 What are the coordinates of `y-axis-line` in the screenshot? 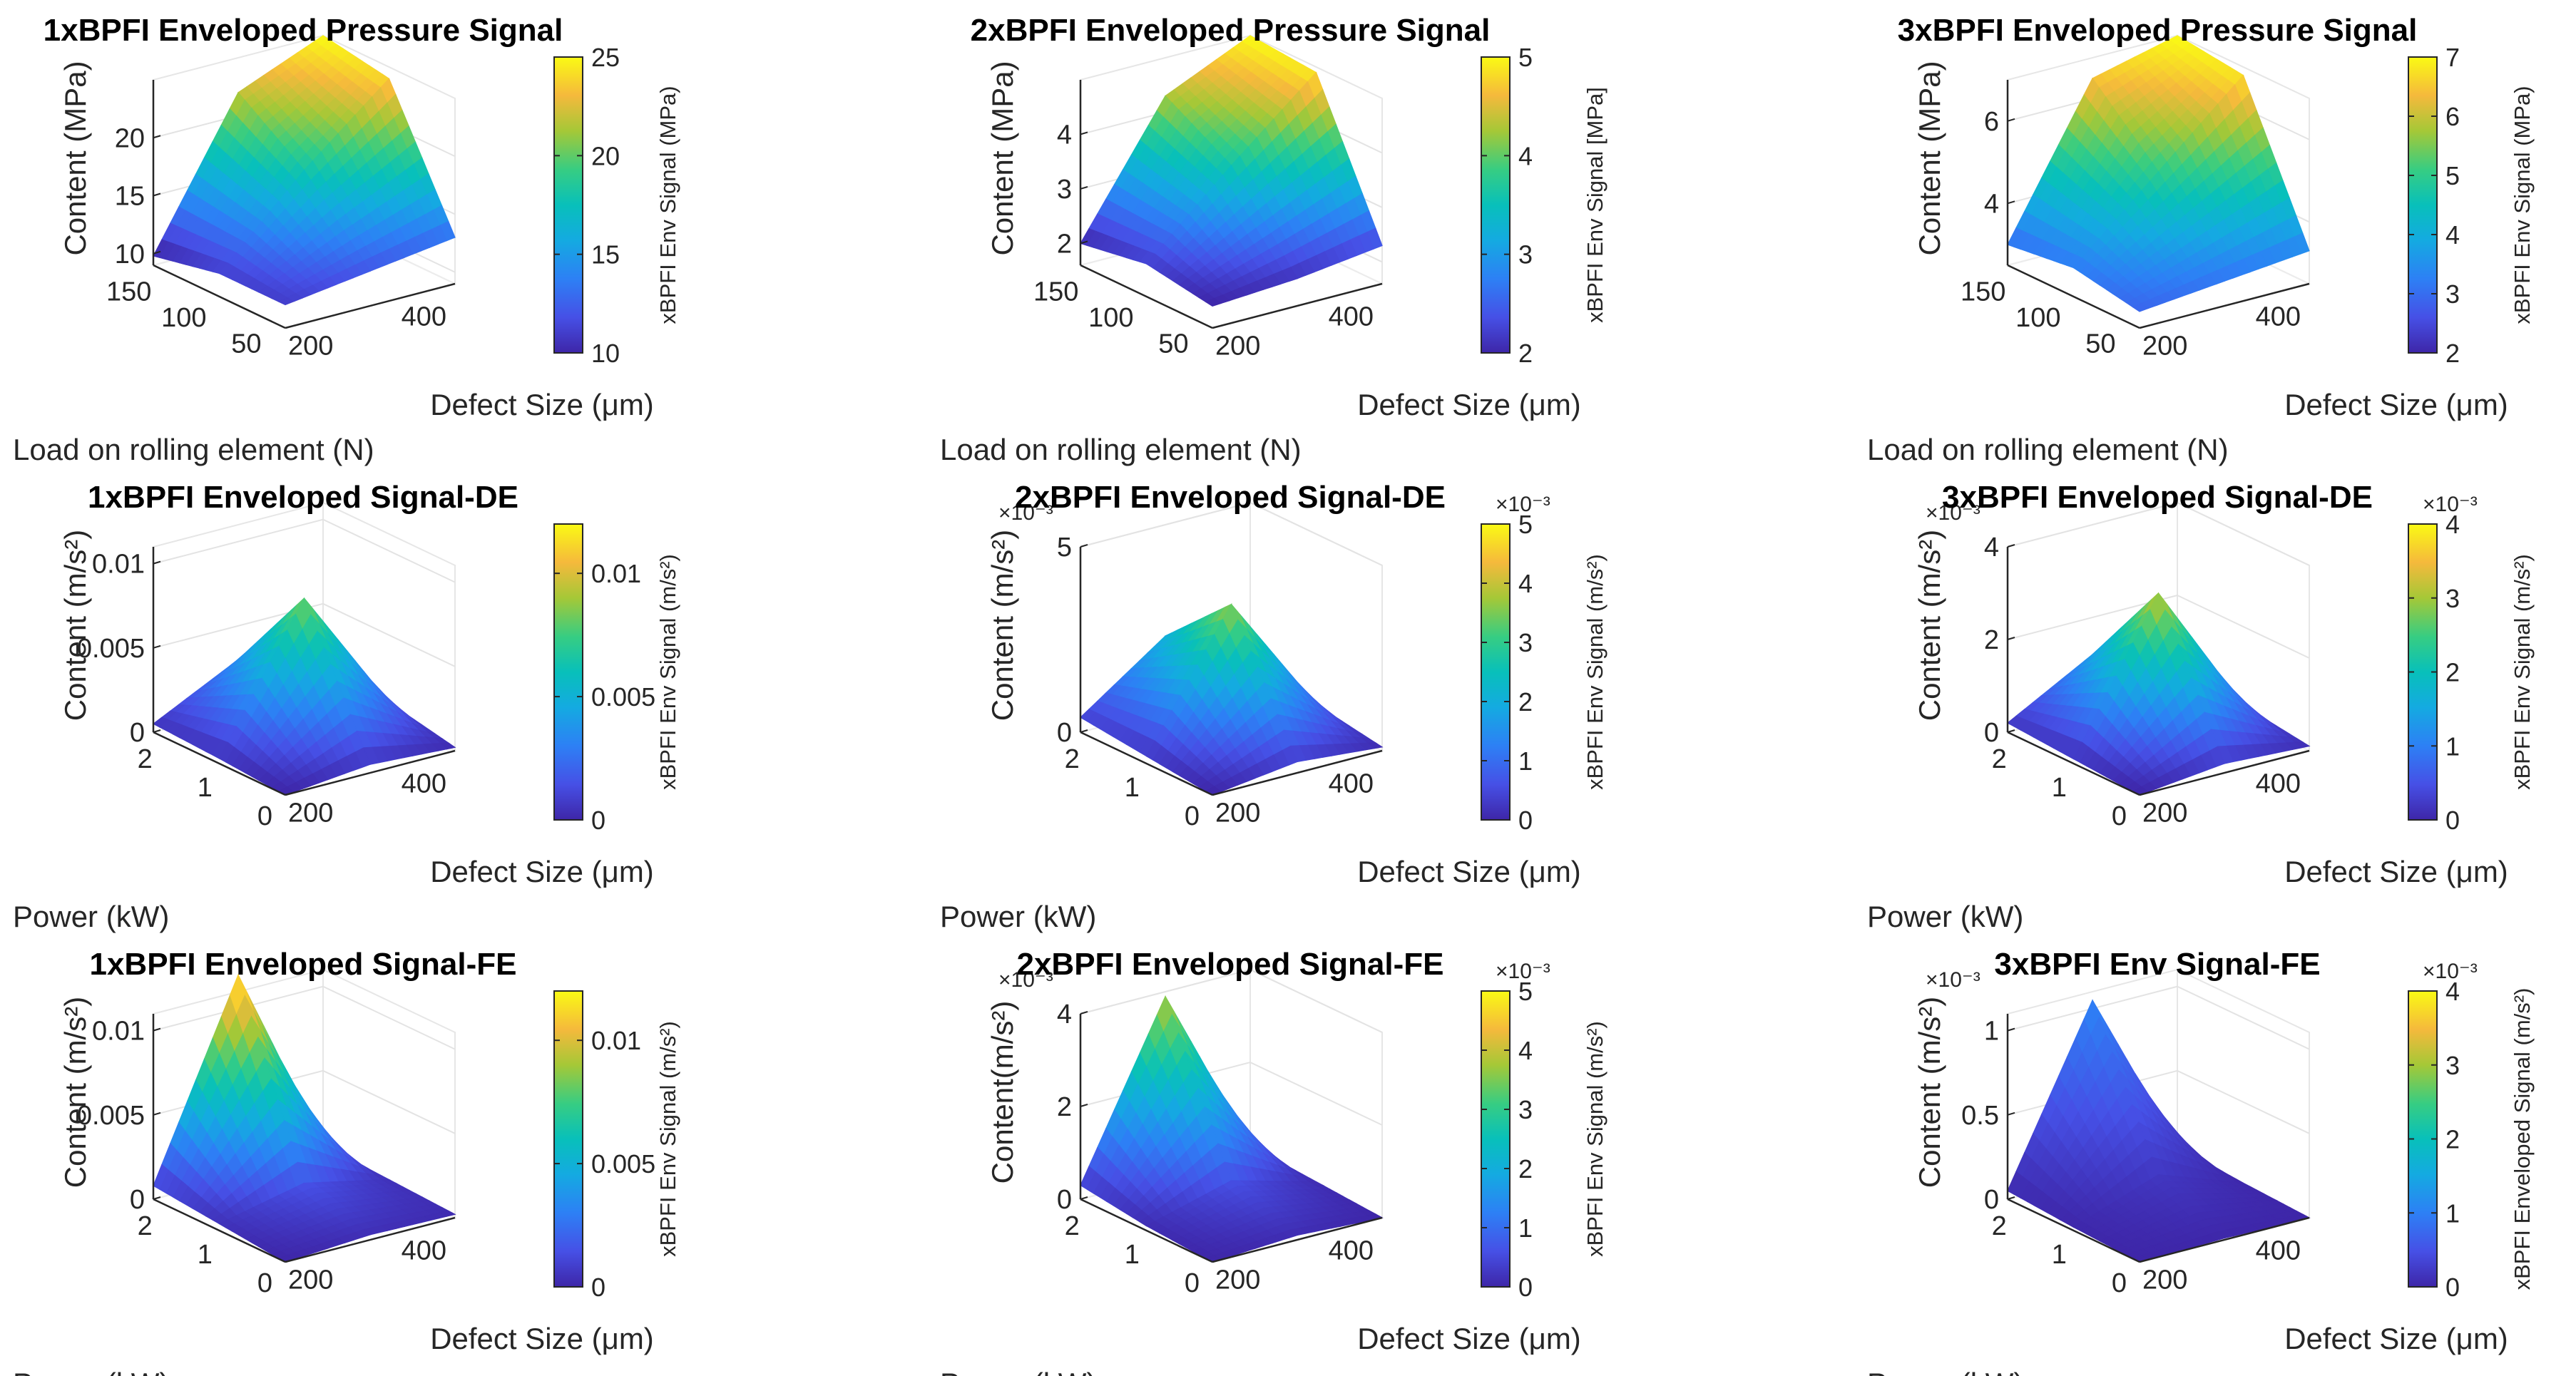 It's located at (2073, 763).